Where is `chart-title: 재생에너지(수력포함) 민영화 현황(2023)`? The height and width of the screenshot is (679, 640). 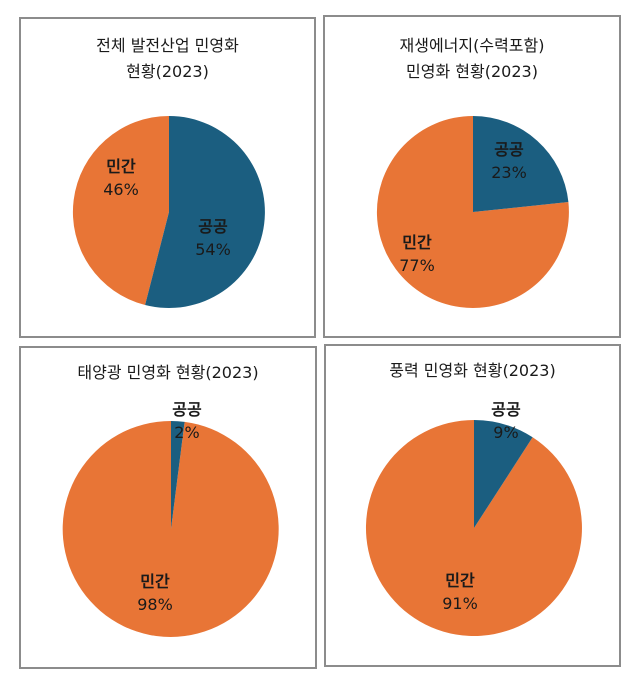
chart-title: 재생에너지(수력포함) 민영화 현황(2023) is located at coordinates (472, 59).